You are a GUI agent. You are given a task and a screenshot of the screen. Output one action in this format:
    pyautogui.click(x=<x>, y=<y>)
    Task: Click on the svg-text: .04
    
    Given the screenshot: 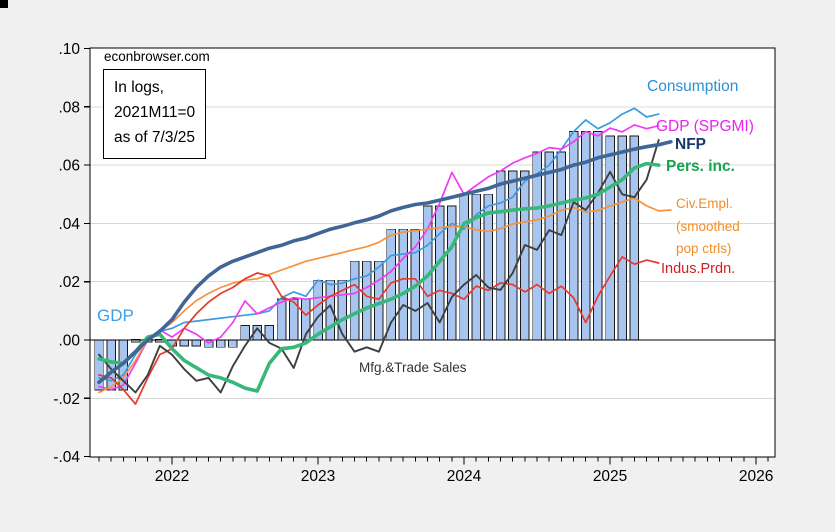 What is the action you would take?
    pyautogui.click(x=69, y=224)
    